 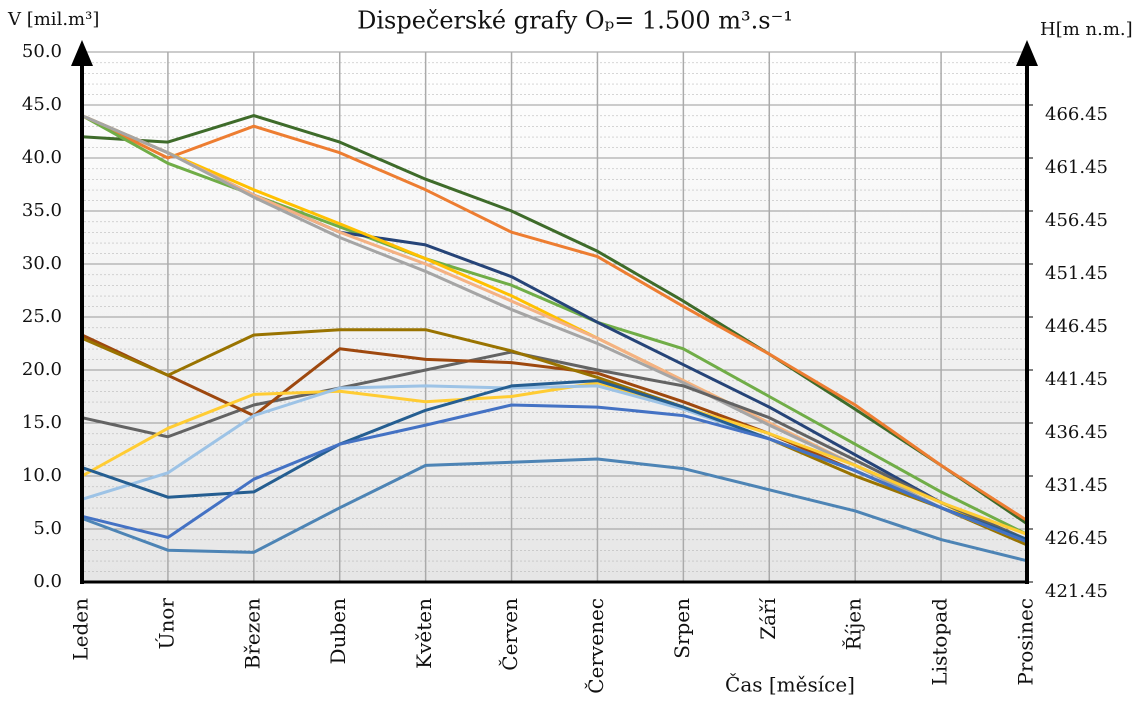 I want to click on y-tick-label: 25.0, so click(x=42, y=316).